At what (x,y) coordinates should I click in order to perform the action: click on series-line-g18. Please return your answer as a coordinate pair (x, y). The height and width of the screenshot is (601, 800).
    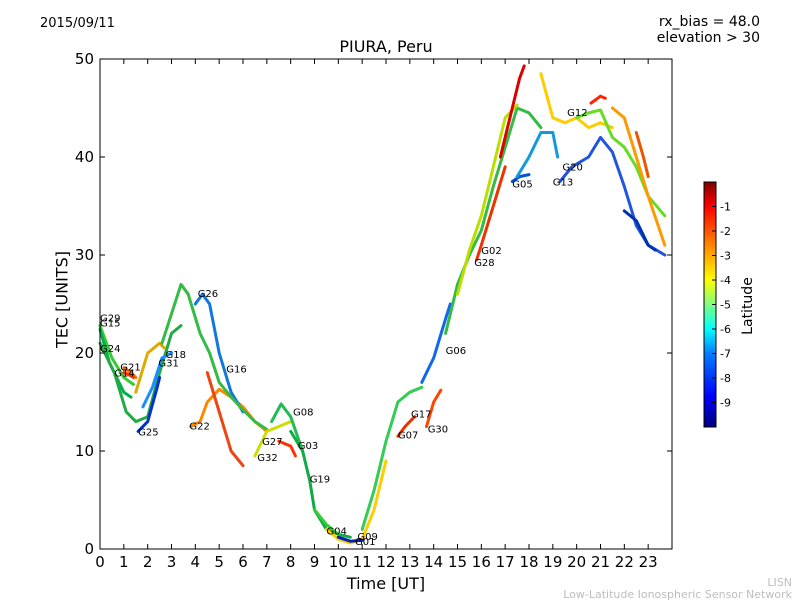
    Looking at the image, I should click on (150, 367).